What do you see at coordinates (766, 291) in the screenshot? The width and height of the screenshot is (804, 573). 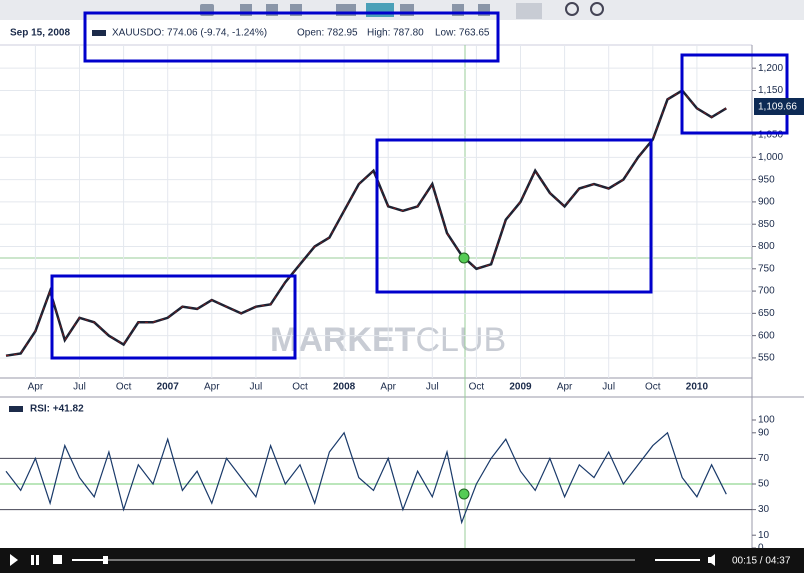 I see `y-tick-label: 700` at bounding box center [766, 291].